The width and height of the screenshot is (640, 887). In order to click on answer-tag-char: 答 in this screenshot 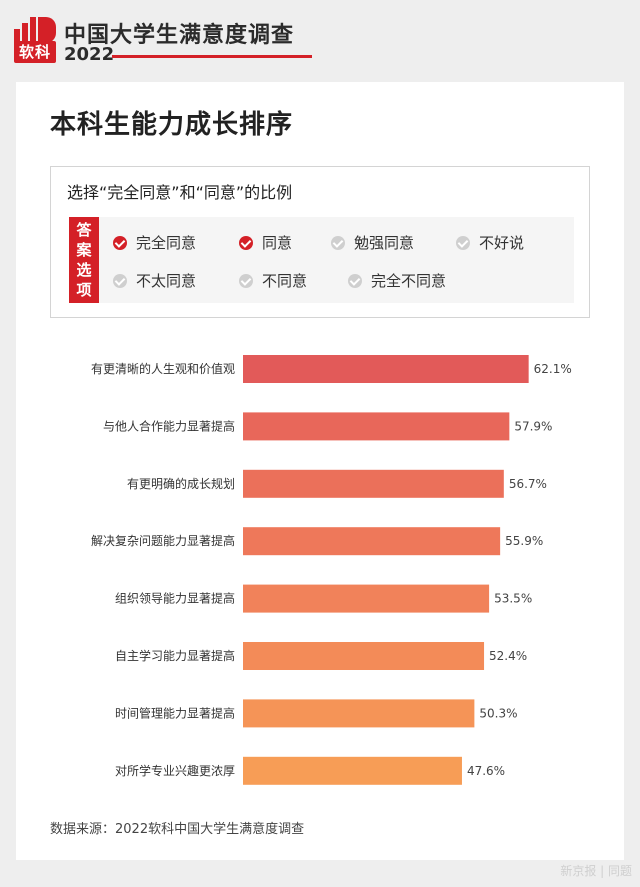, I will do `click(84, 230)`.